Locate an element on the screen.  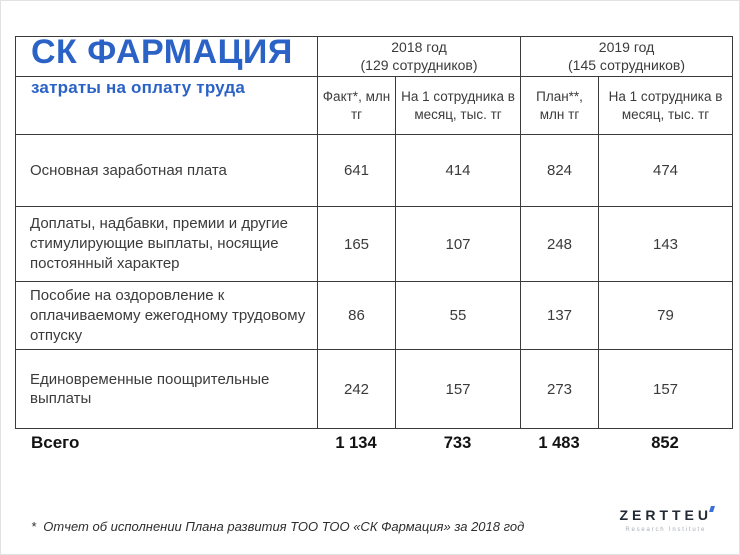
year-group-2018: 2018 год (129 сотрудников) is located at coordinates (419, 56).